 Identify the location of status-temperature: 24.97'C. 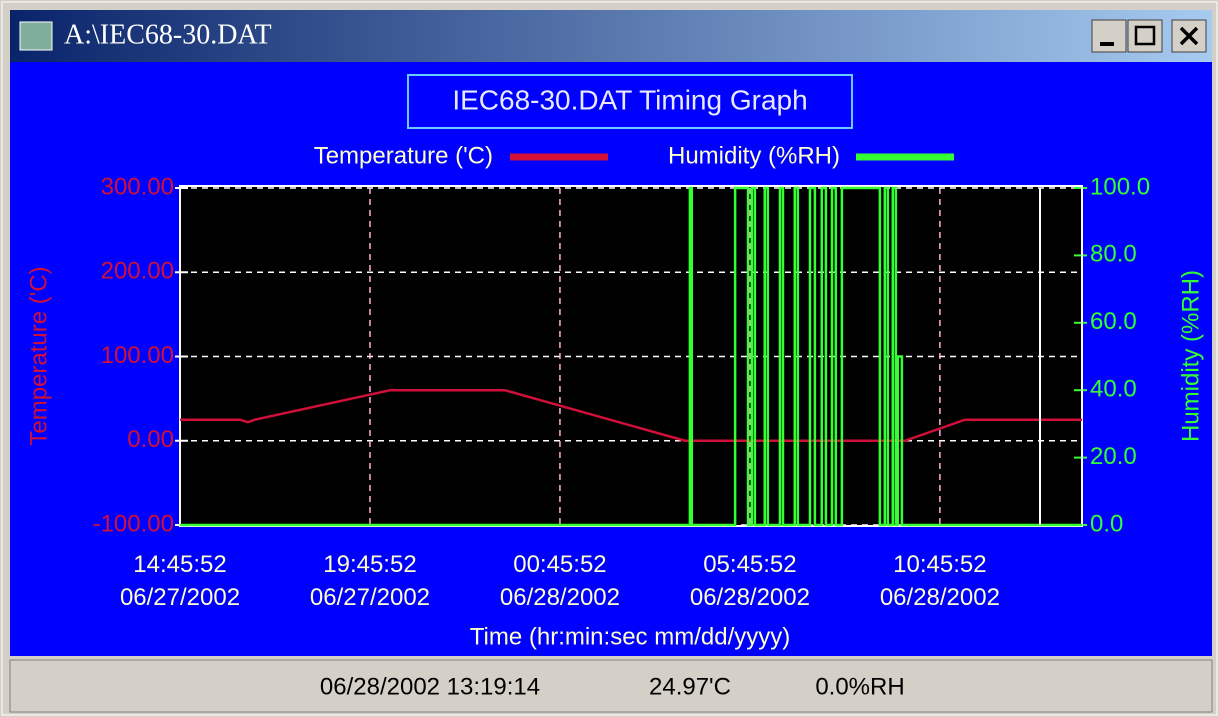
(690, 686).